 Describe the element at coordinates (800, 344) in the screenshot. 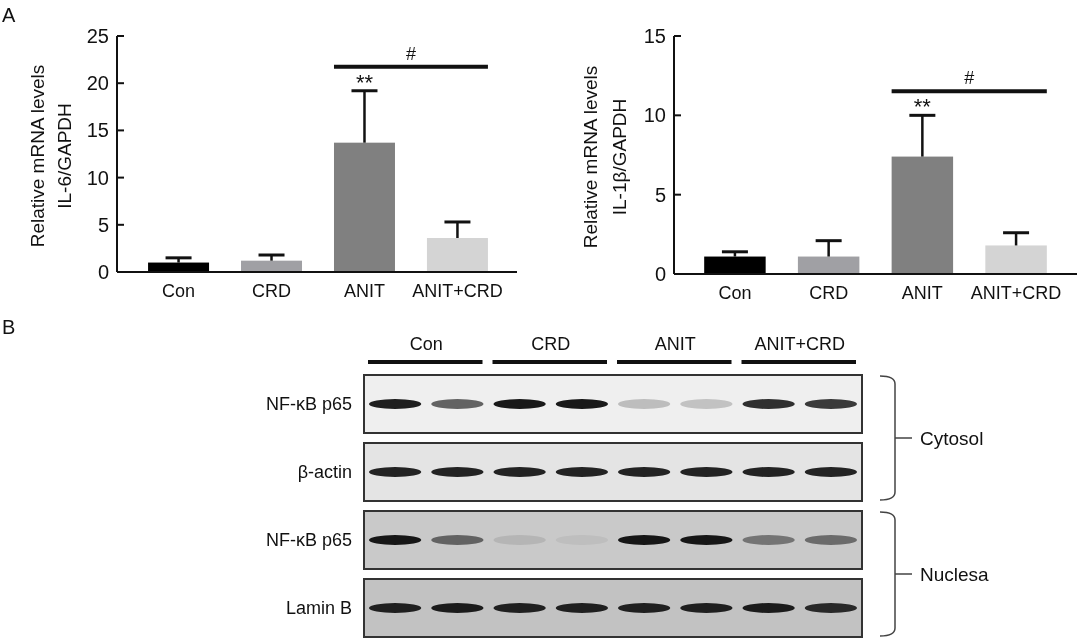

I see `category-label: ANIT+CRD` at that location.